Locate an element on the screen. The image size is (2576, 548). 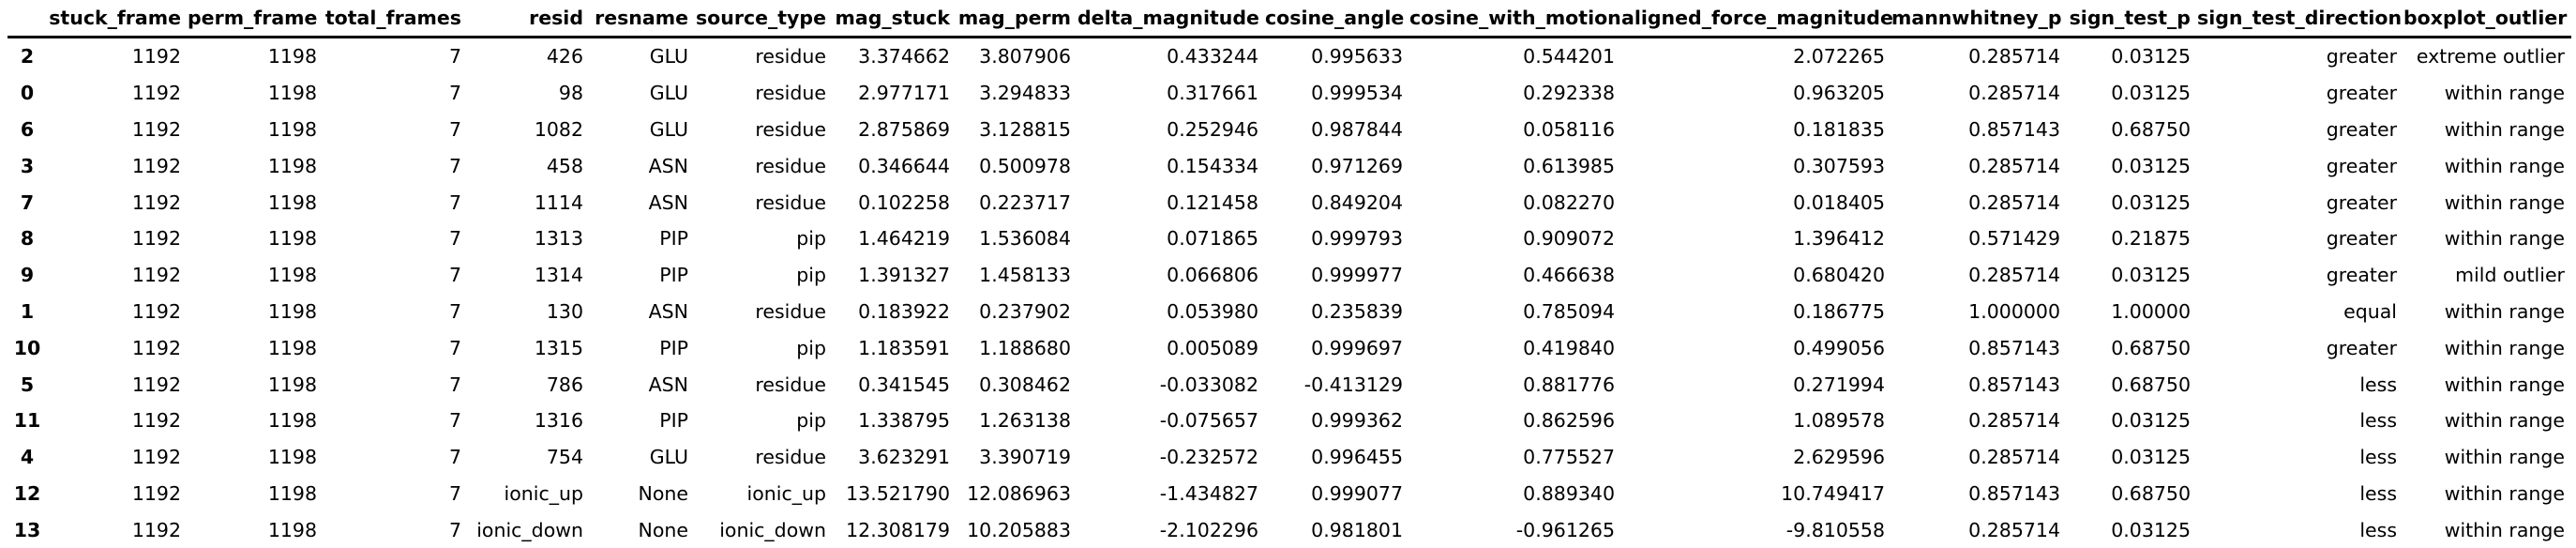
cell-cosine-with-motion: -0.961265 is located at coordinates (1515, 529).